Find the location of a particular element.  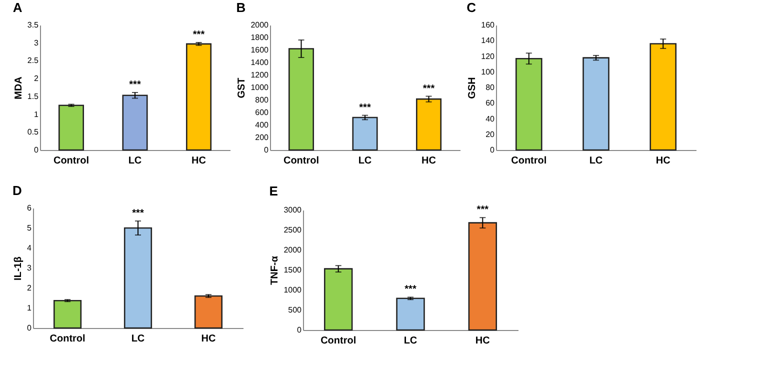

chart-title: A is located at coordinates (17, 7).